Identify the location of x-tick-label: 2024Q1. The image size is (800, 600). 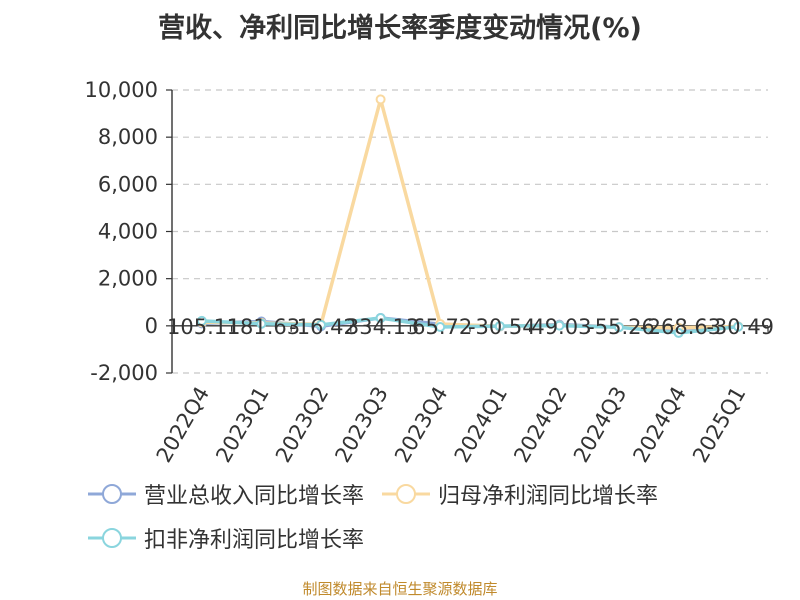
(481, 425).